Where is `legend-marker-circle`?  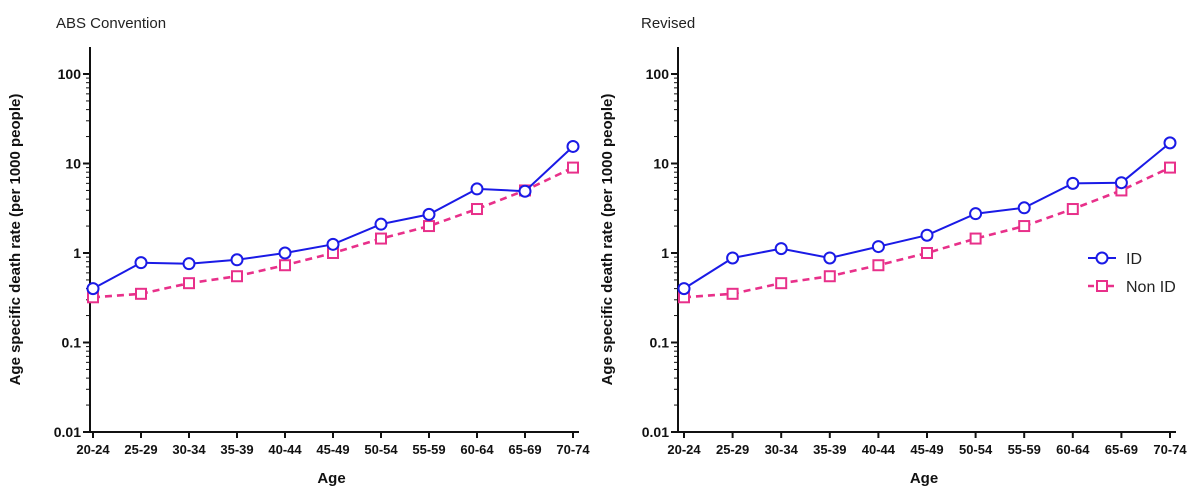
legend-marker-circle is located at coordinates (1102, 258).